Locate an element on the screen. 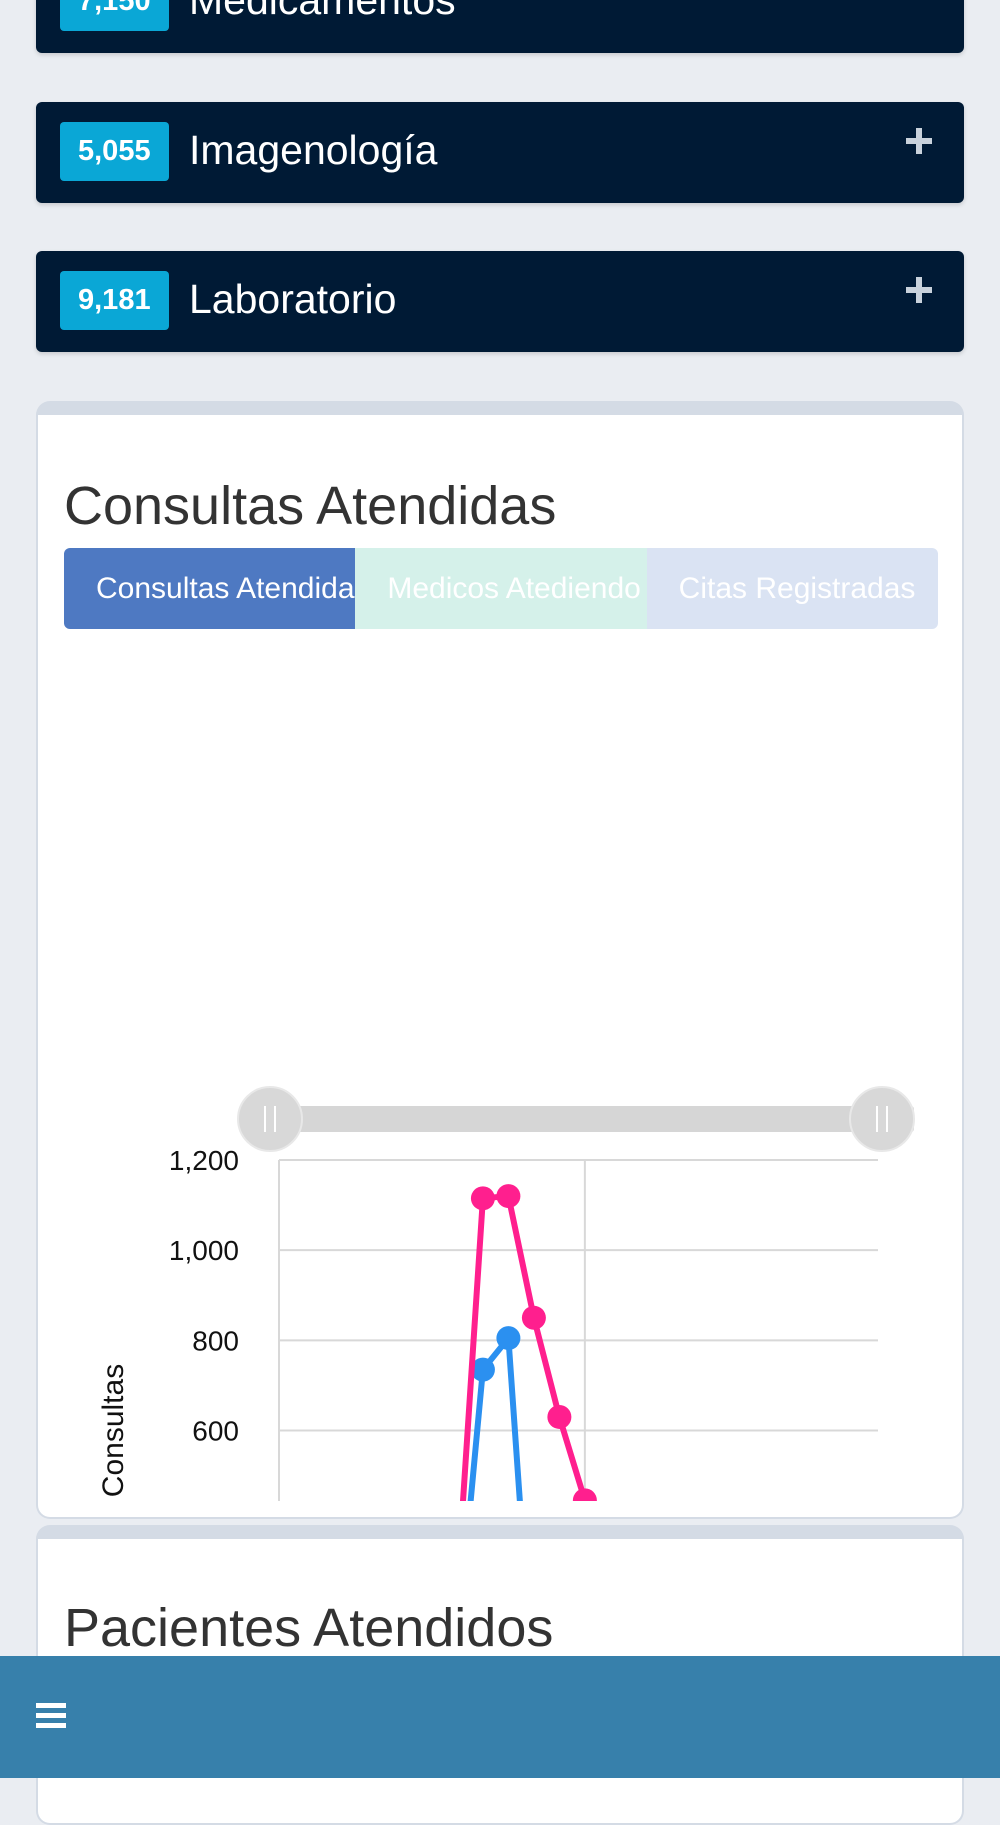 The image size is (1000, 1825). y-tick-label: 1,200 is located at coordinates (204, 1160).